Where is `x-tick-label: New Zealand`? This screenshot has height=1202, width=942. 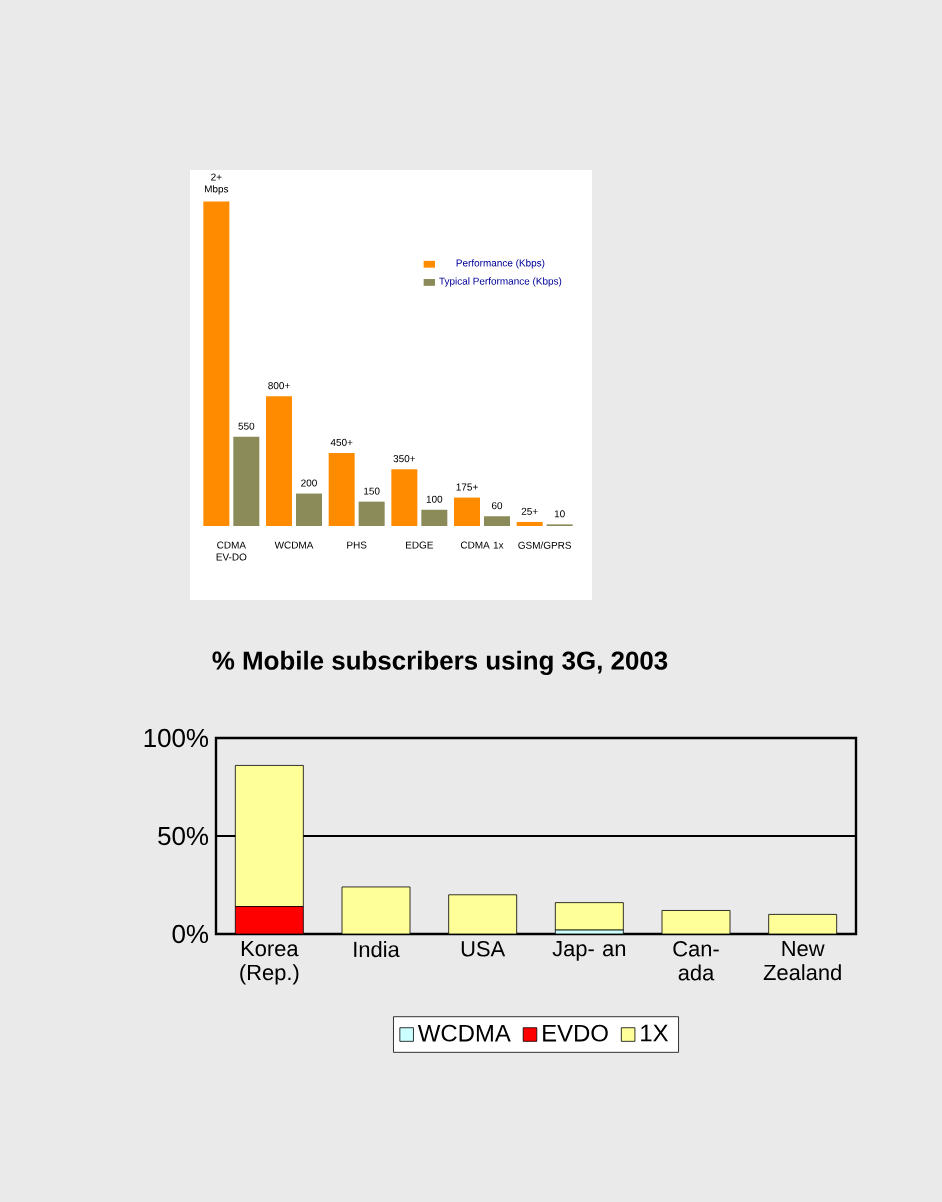
x-tick-label: New Zealand is located at coordinates (802, 961).